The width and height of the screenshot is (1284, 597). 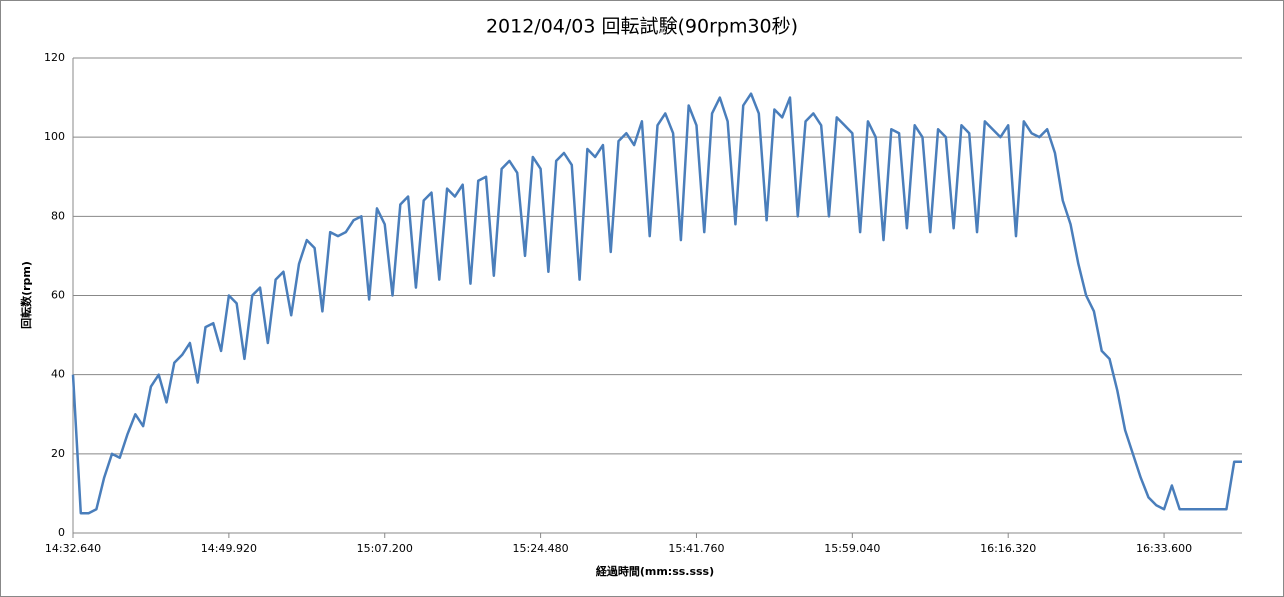 What do you see at coordinates (73, 548) in the screenshot?
I see `x-tick-label: 14:32.640` at bounding box center [73, 548].